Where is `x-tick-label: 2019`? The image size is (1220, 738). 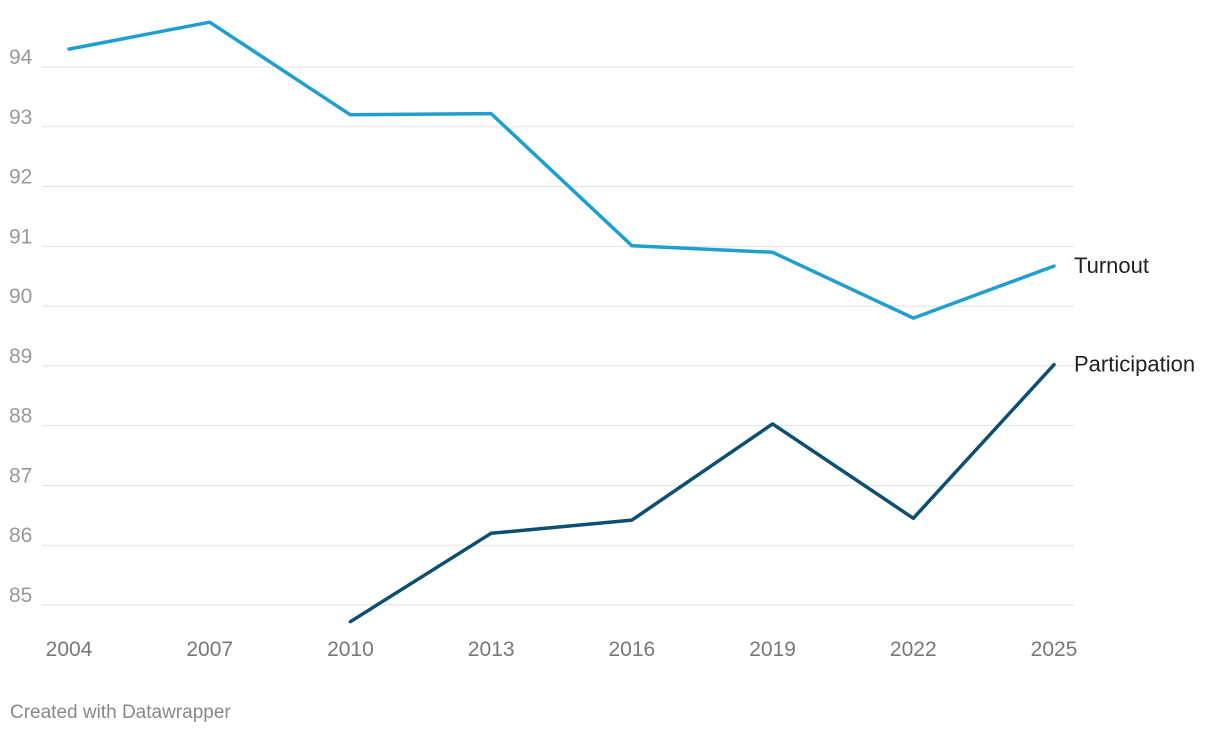 x-tick-label: 2019 is located at coordinates (772, 649).